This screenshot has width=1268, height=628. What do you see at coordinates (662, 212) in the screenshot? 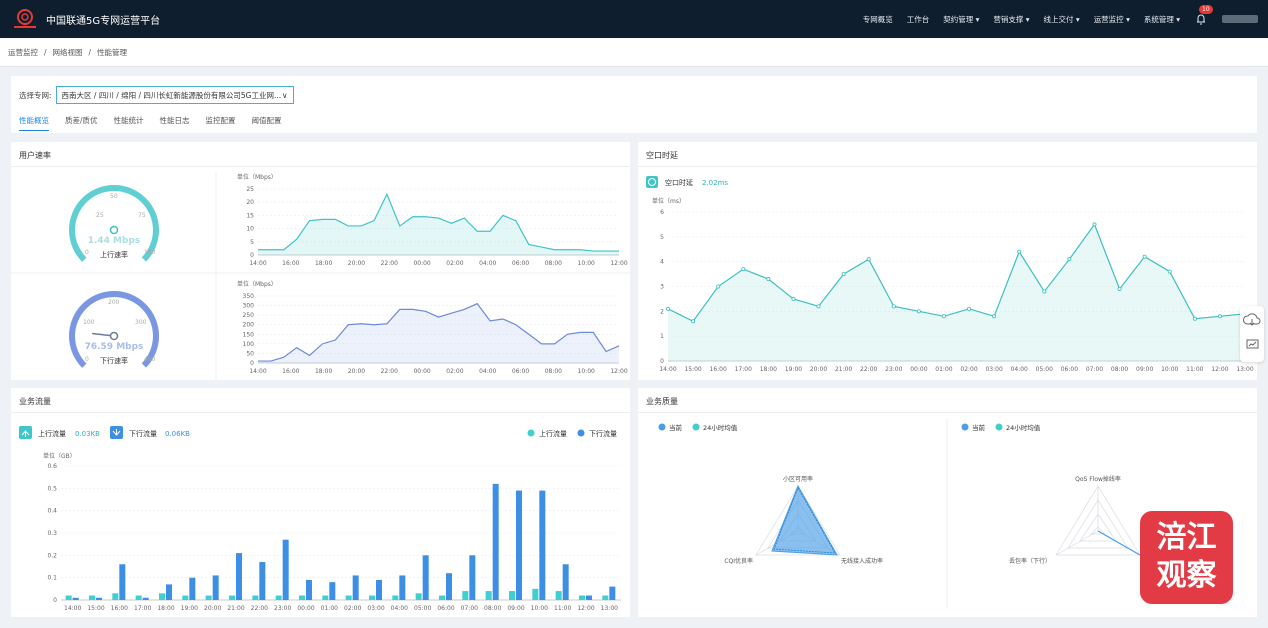
I see `y-tick-label: 6` at bounding box center [662, 212].